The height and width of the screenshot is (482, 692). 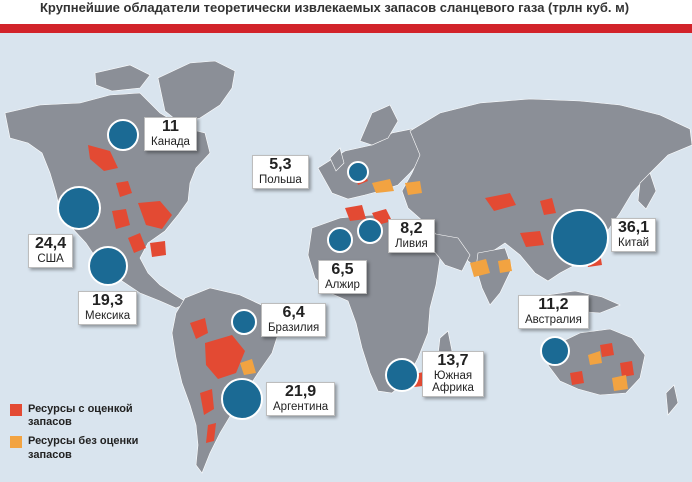 What do you see at coordinates (342, 269) in the screenshot?
I see `value-algeria: 6,5` at bounding box center [342, 269].